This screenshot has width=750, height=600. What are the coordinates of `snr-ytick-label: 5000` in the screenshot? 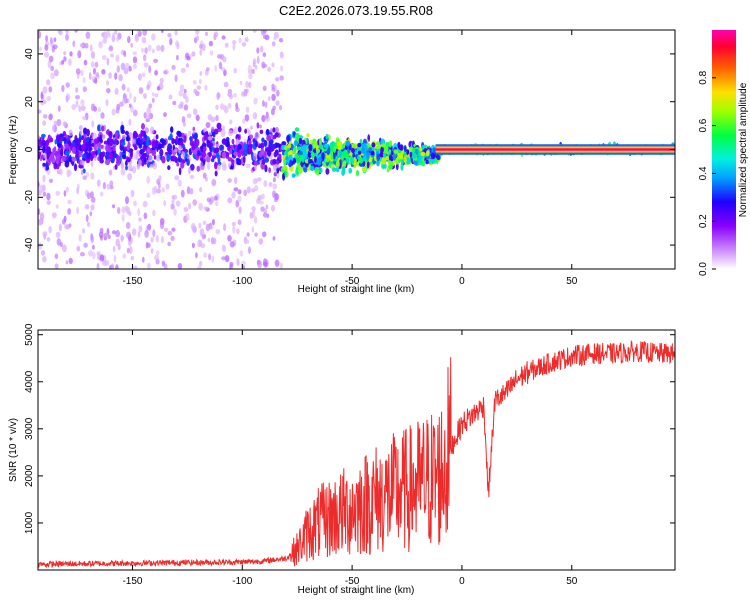 It's located at (29, 334).